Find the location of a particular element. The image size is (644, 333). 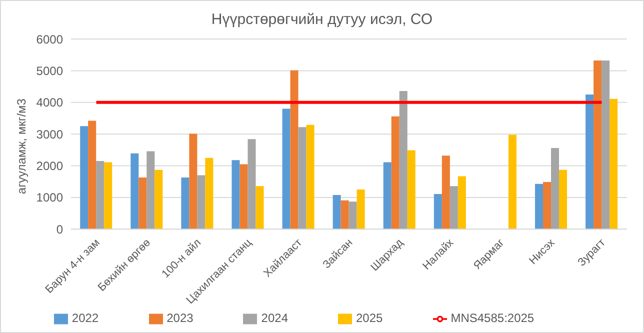

y-tick-label: 2000 is located at coordinates (50, 166).